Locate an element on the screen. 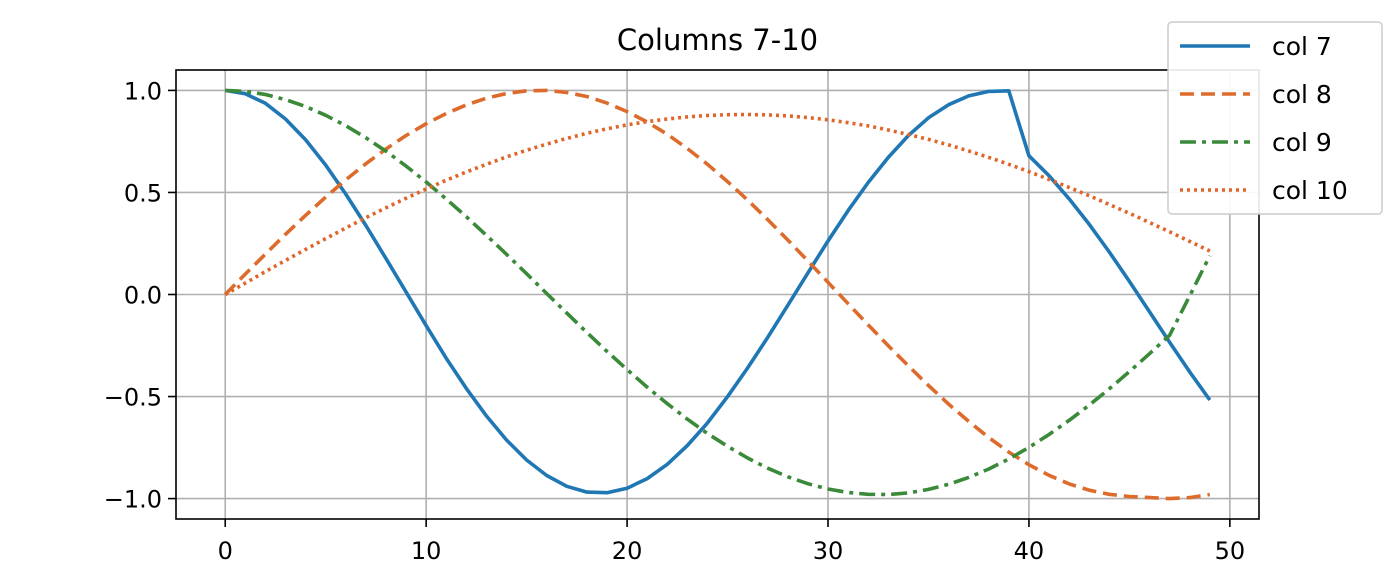  x-tick-label: 30 is located at coordinates (828, 551).